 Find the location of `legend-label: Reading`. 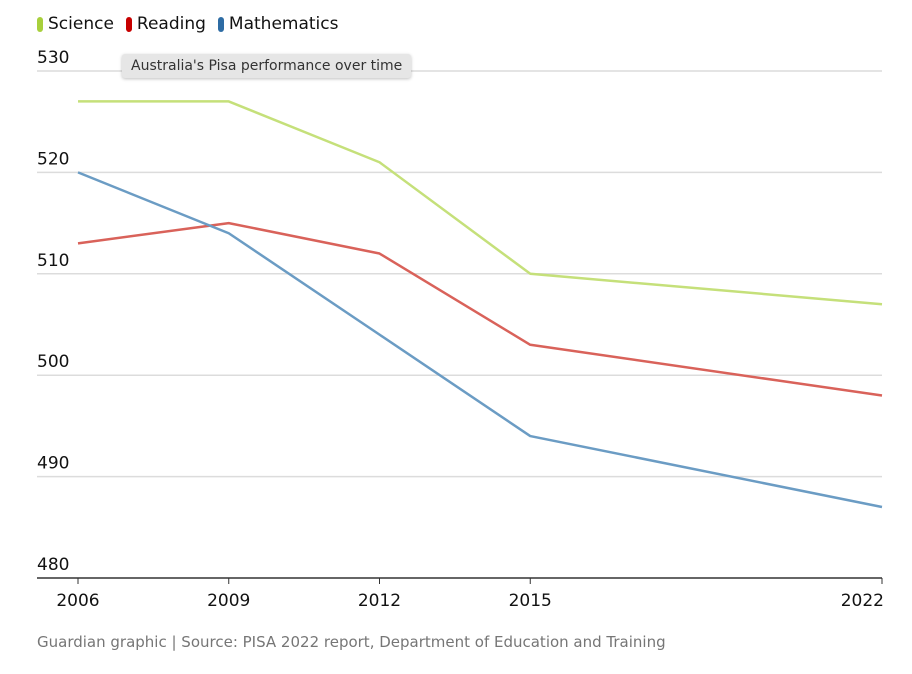

legend-label: Reading is located at coordinates (171, 24).